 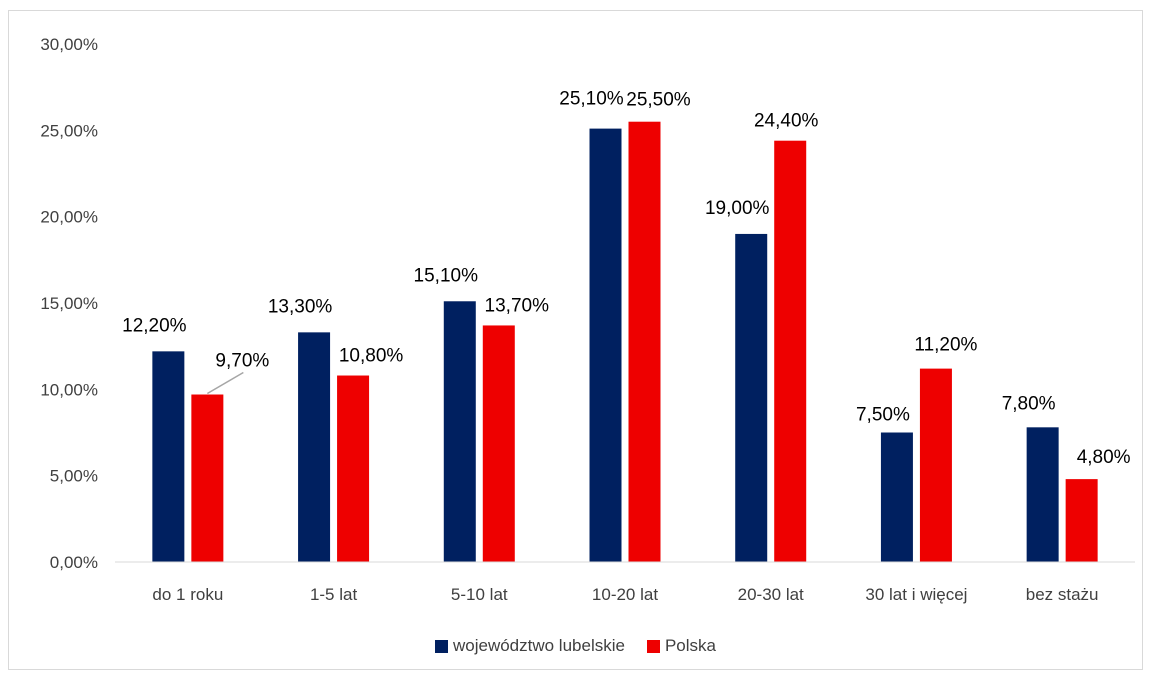 What do you see at coordinates (446, 275) in the screenshot?
I see `data-label: 15,10%` at bounding box center [446, 275].